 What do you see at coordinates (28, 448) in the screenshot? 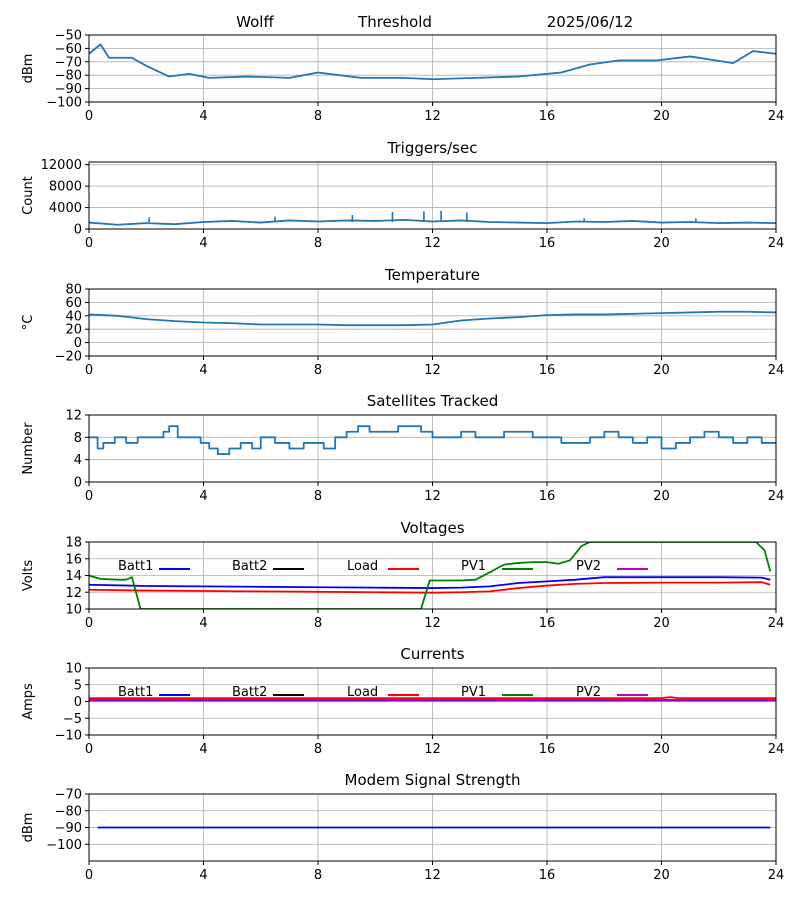
I see `y-axis-label: Number` at bounding box center [28, 448].